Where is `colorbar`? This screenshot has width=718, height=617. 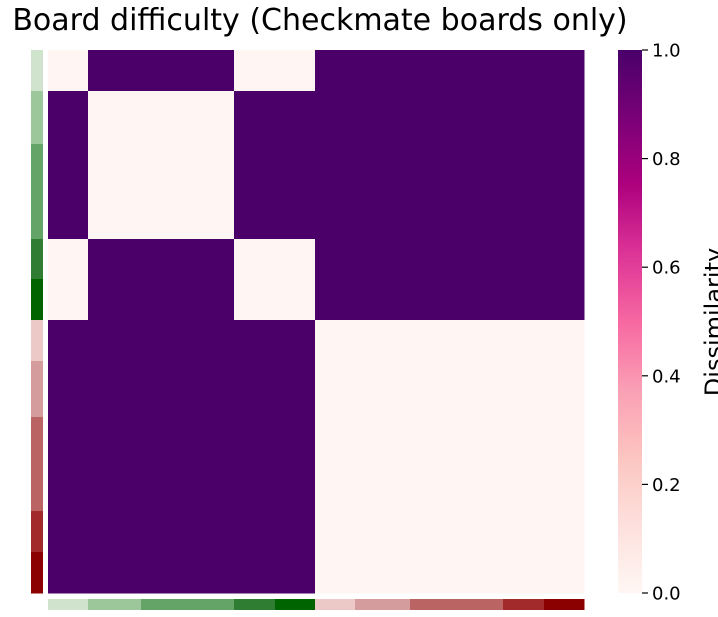
colorbar is located at coordinates (630, 321).